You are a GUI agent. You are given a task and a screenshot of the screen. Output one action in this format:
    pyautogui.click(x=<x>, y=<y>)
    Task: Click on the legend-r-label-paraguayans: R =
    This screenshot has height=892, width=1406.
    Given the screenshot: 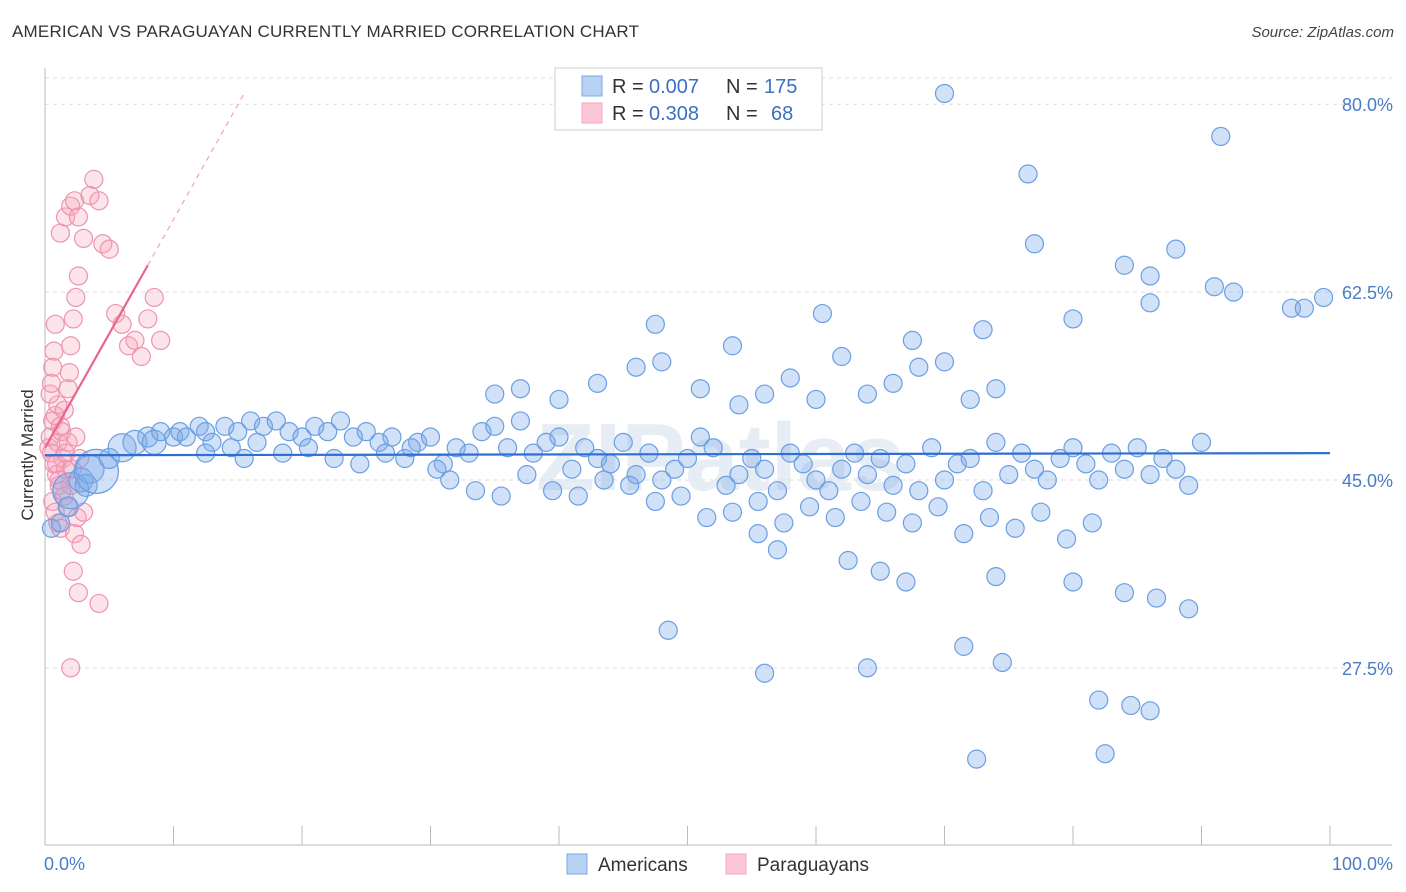 What is the action you would take?
    pyautogui.click(x=628, y=114)
    